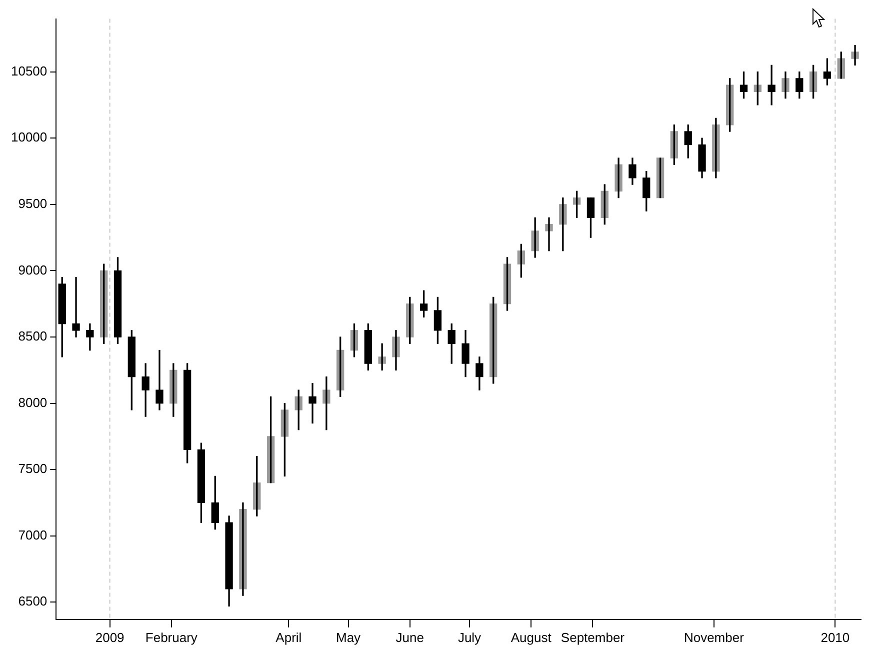  I want to click on y-tick-label: 8500, so click(33, 336).